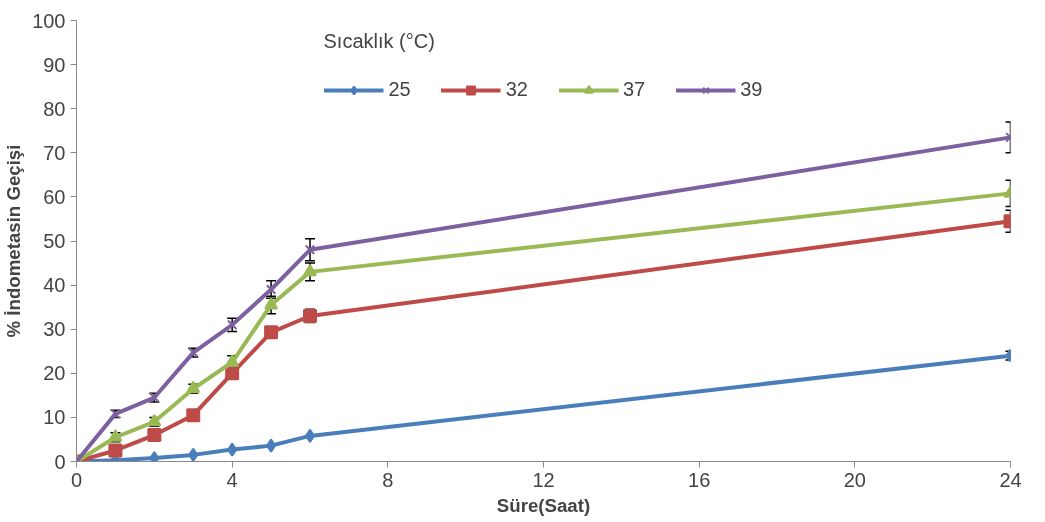 The image size is (1045, 522). I want to click on y-tick-label: 50, so click(54, 241).